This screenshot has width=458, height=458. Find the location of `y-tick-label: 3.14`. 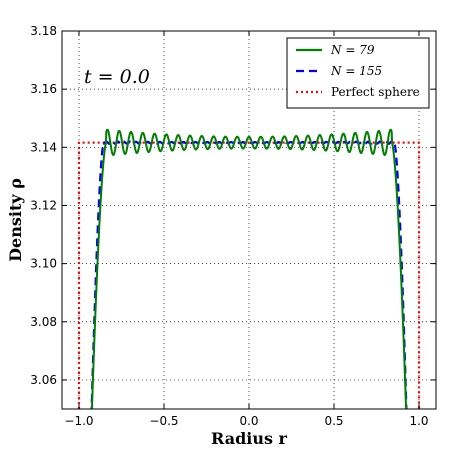

y-tick-label: 3.14 is located at coordinates (43, 147).